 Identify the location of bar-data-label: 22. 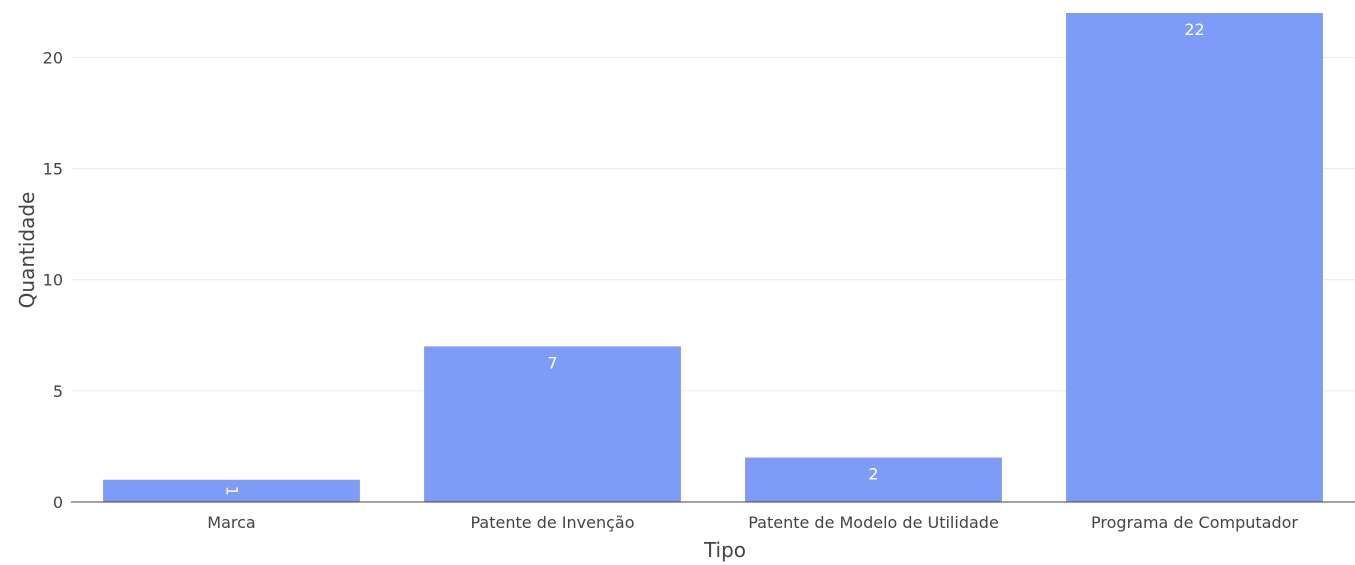
(1194, 29).